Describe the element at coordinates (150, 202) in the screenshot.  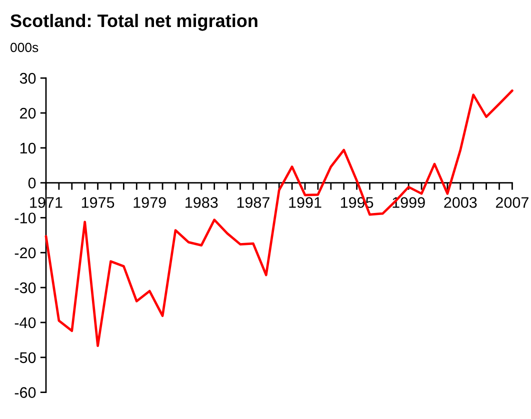
I see `x-tick-label: 1979` at that location.